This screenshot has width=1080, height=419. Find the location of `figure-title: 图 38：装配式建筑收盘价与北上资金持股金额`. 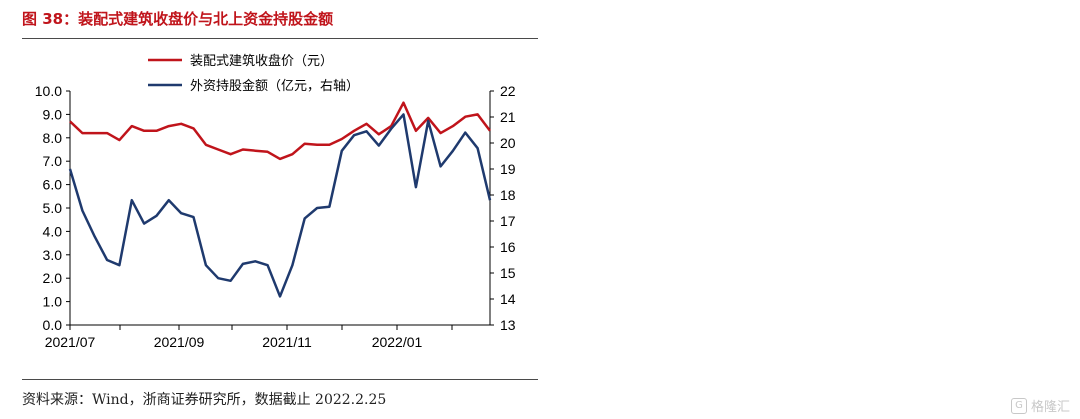

figure-title: 图 38：装配式建筑收盘价与北上资金持股金额 is located at coordinates (178, 19).